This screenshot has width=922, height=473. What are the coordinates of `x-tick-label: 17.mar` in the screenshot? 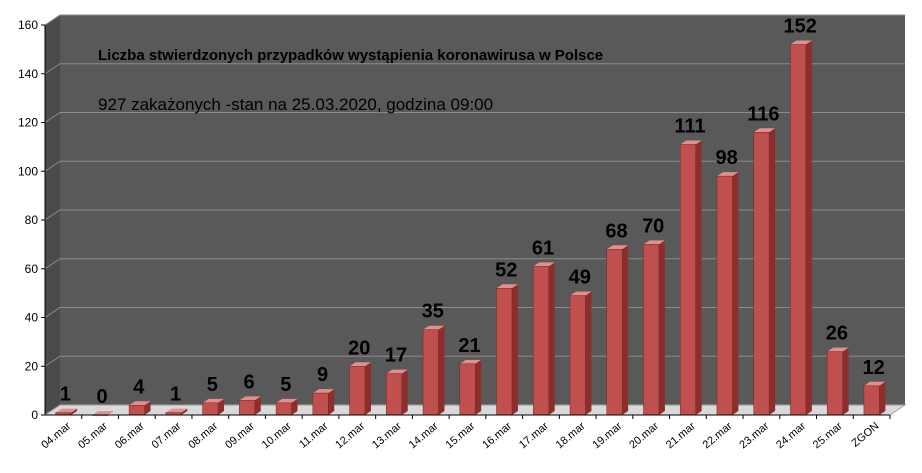 It's located at (534, 435).